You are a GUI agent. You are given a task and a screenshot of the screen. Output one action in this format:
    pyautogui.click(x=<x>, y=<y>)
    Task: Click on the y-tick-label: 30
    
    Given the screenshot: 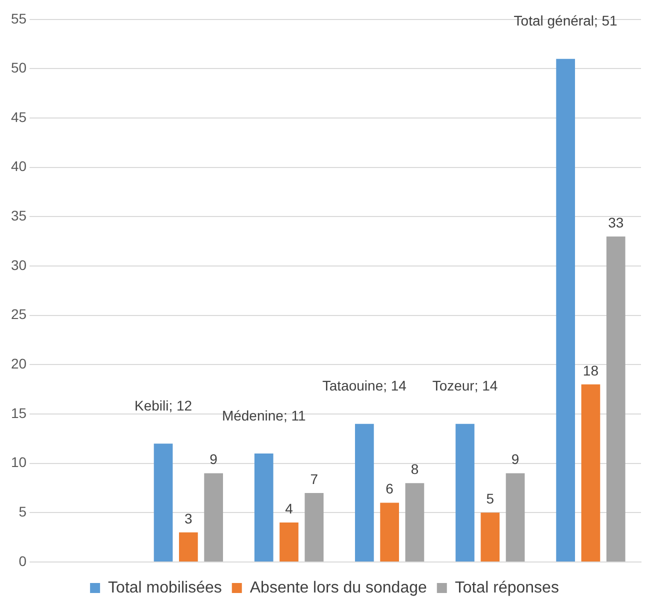 What is the action you would take?
    pyautogui.click(x=18, y=264)
    